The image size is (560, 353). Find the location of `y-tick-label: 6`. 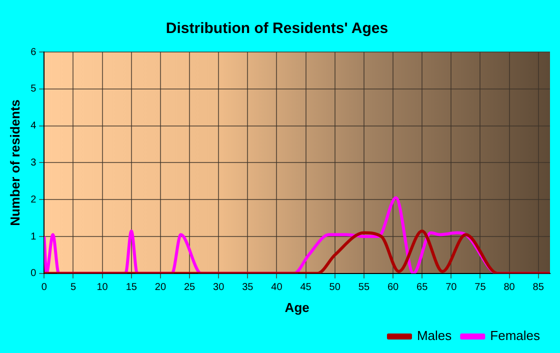

y-tick-label: 6 is located at coordinates (33, 52).